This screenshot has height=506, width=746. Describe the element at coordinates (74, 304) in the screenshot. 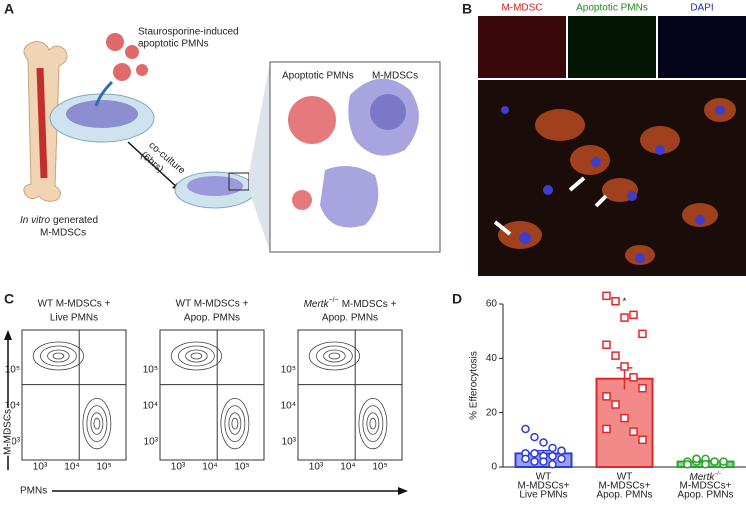

I see `plot-title: WT M-MDSCs +` at that location.